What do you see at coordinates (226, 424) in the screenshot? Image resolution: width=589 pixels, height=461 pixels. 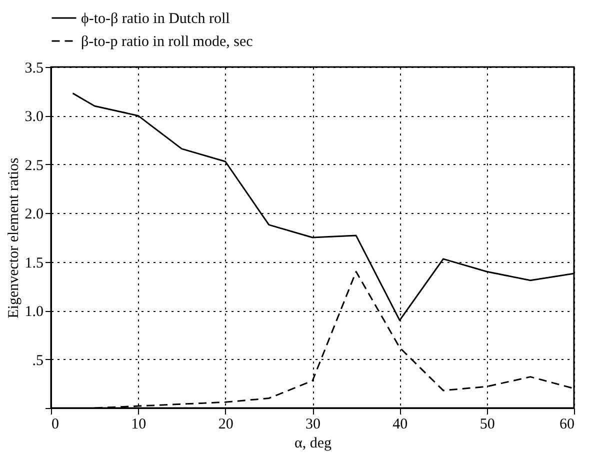 I see `x-tick-label: 20` at bounding box center [226, 424].